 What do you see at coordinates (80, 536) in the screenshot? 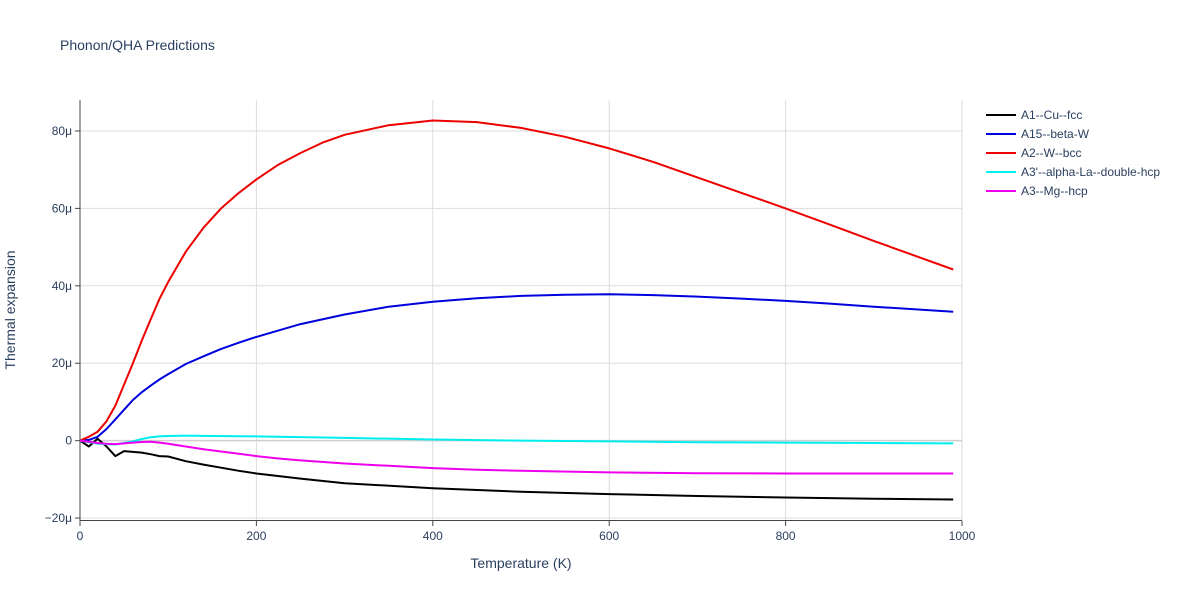
I see `x-tick-label: 0` at bounding box center [80, 536].